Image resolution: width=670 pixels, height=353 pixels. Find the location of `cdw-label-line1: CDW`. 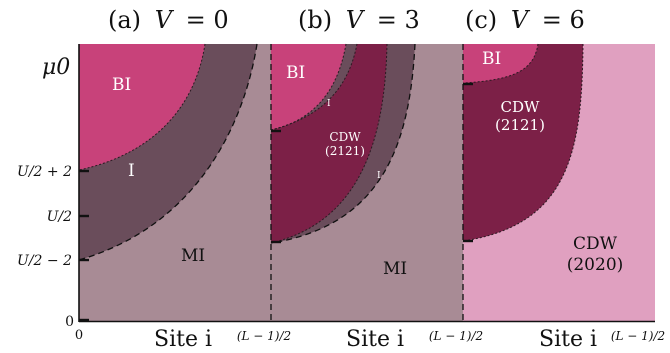

cdw-label-line1: CDW is located at coordinates (345, 137).